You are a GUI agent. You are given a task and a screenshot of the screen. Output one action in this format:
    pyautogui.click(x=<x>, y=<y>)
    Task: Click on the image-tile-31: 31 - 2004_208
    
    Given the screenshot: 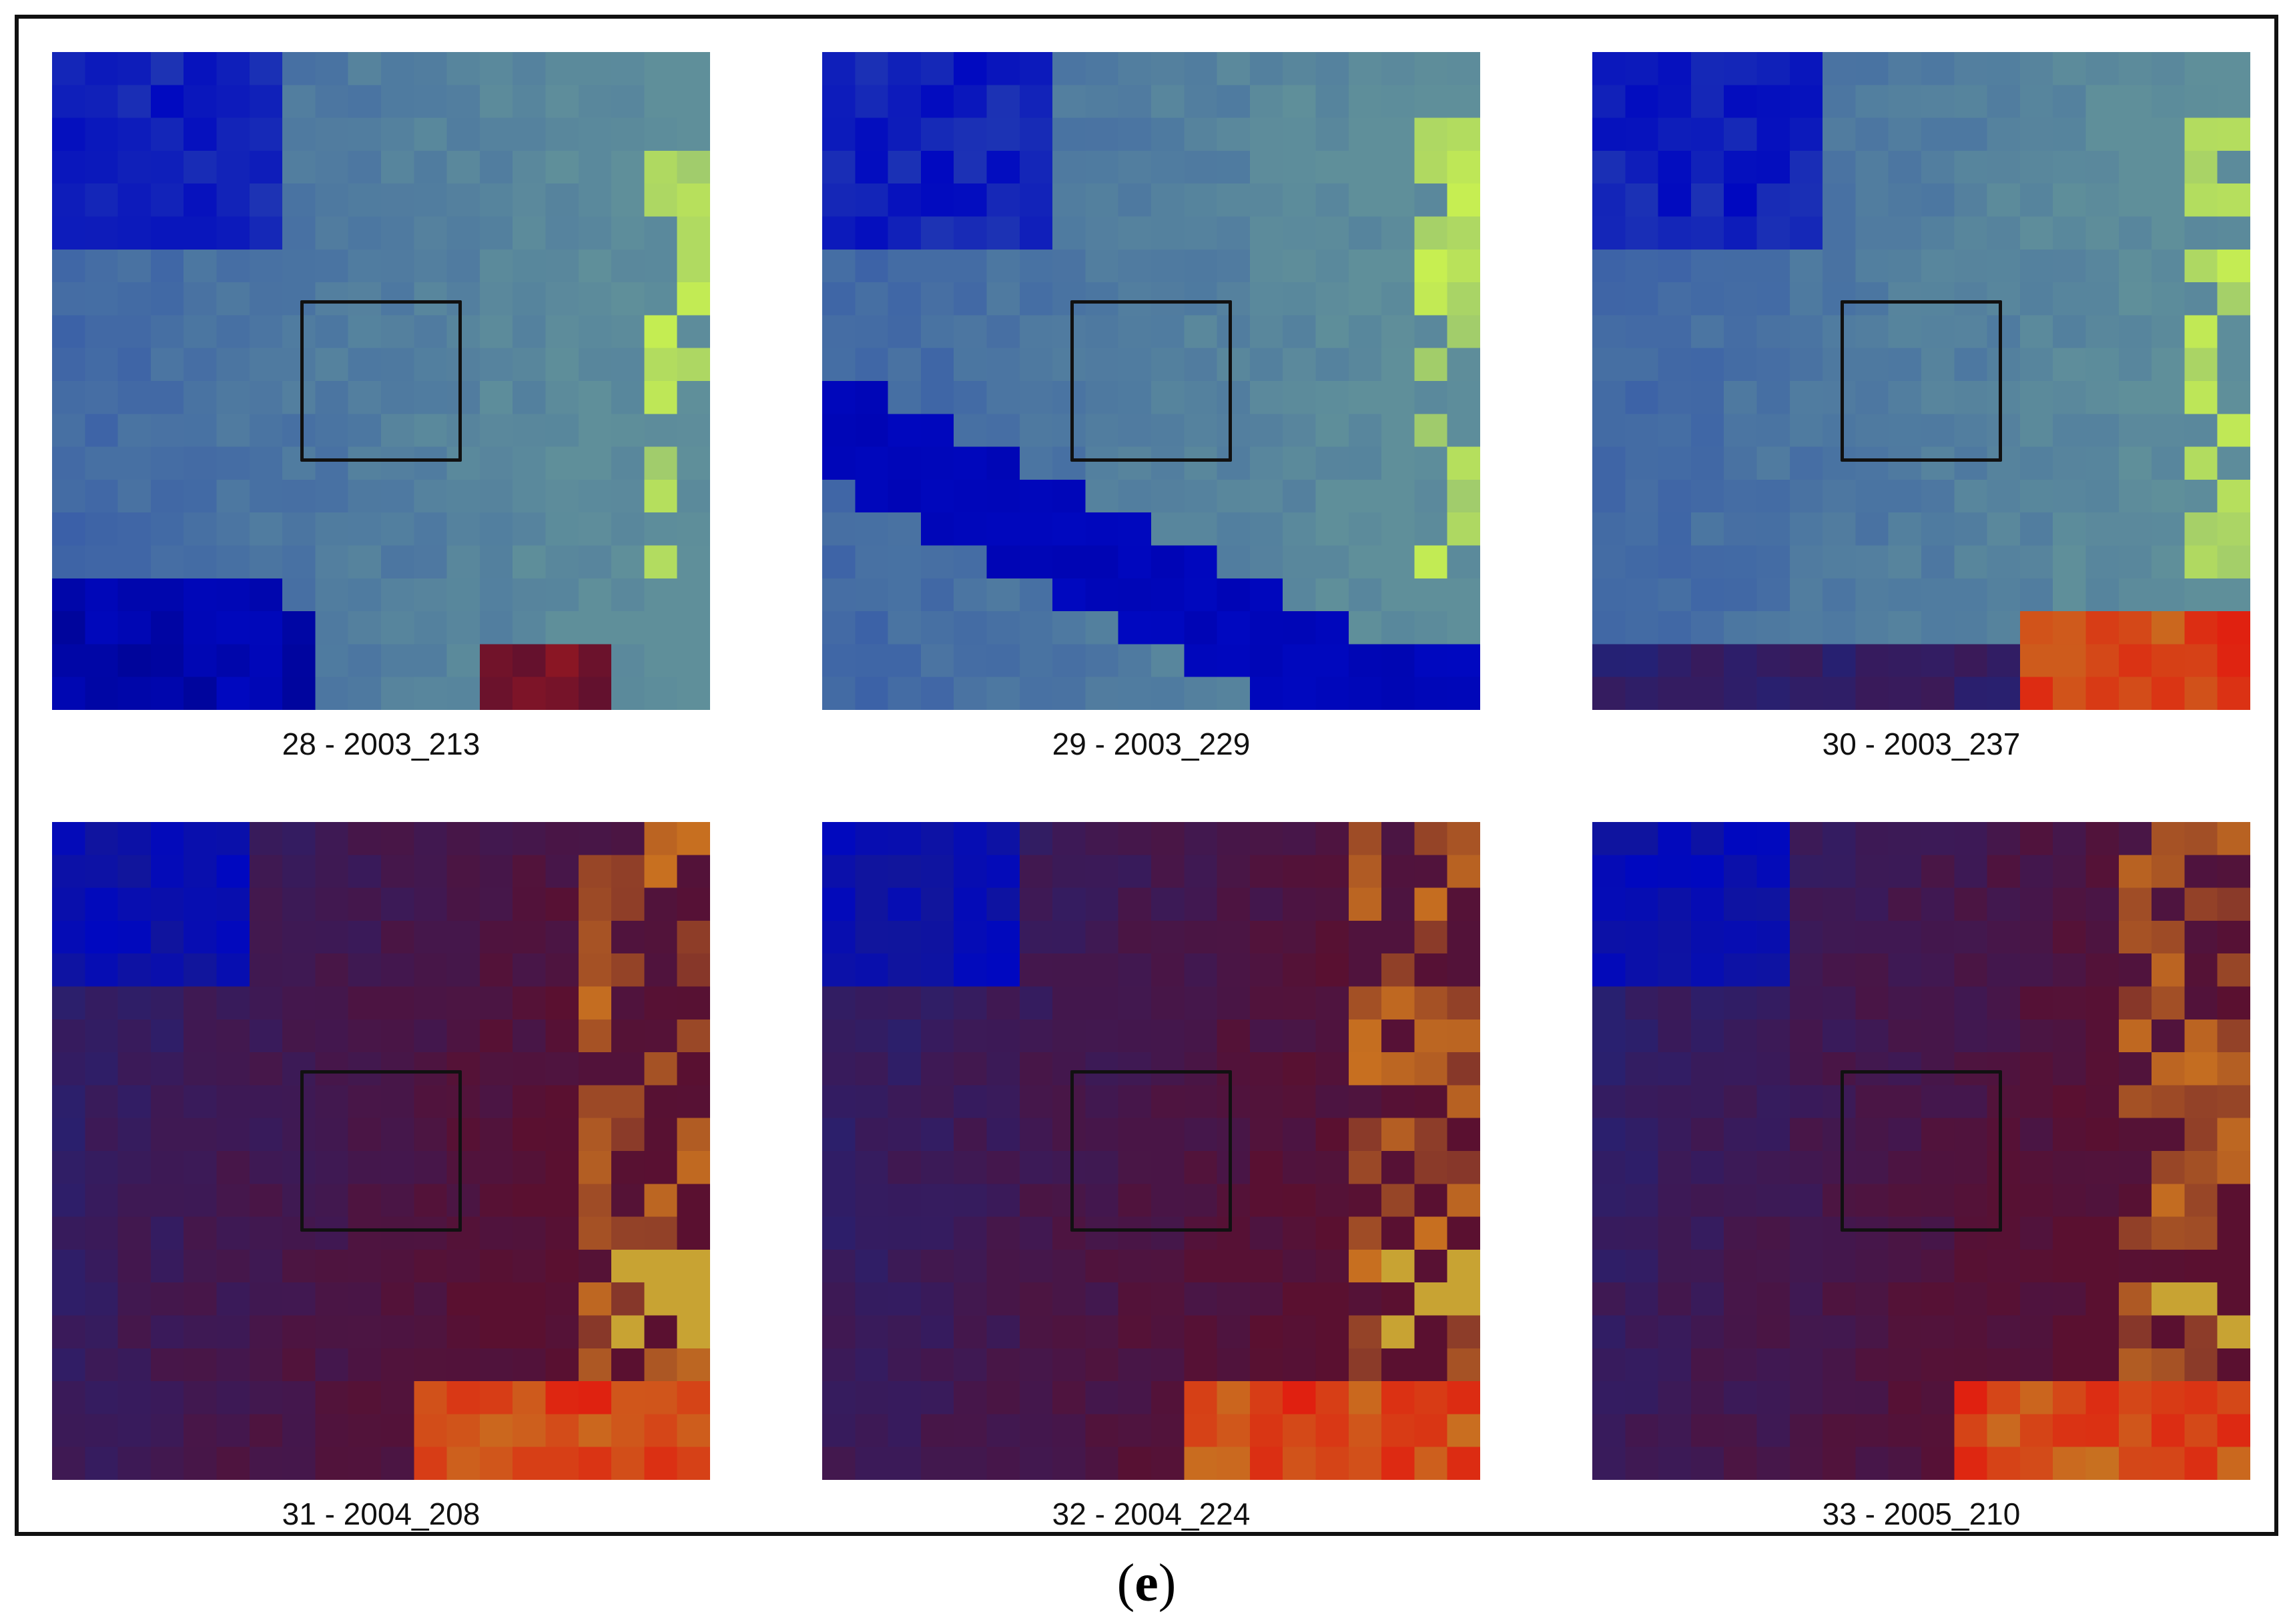 What is the action you would take?
    pyautogui.click(x=381, y=1176)
    